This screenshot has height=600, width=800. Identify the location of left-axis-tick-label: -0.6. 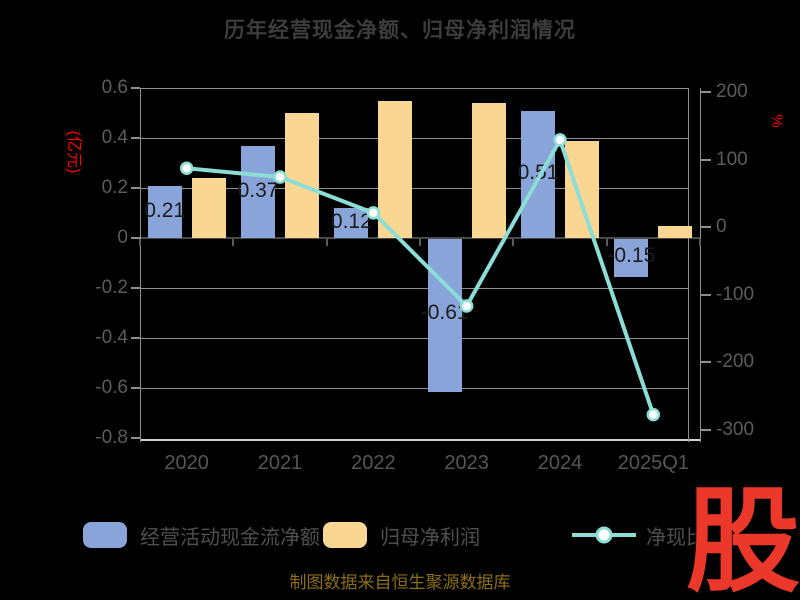
(111, 387).